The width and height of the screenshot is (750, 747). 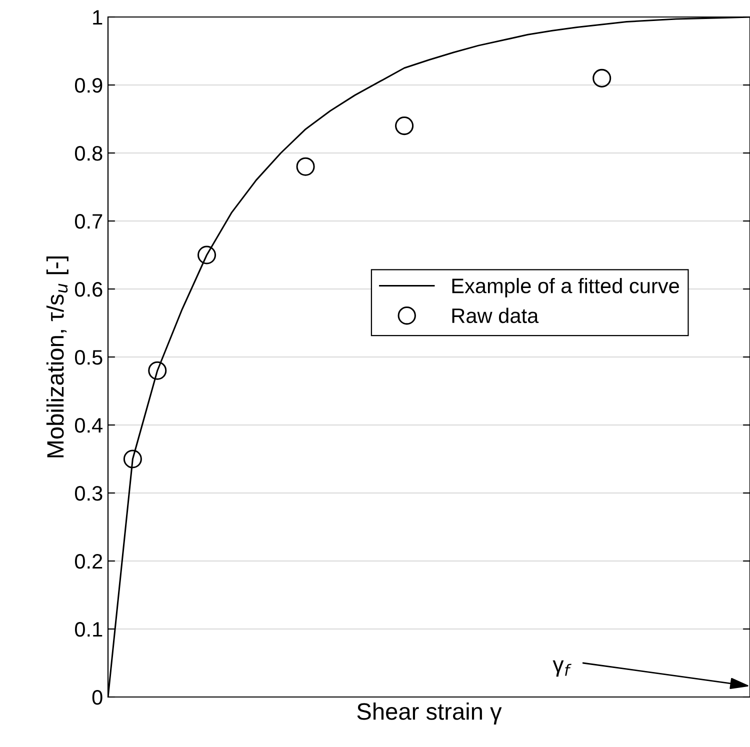 What do you see at coordinates (88, 629) in the screenshot?
I see `y-tick-label: 0.1` at bounding box center [88, 629].